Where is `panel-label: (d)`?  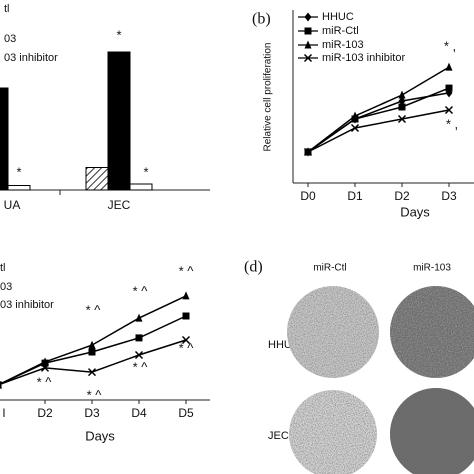 panel-label: (d) is located at coordinates (253, 267).